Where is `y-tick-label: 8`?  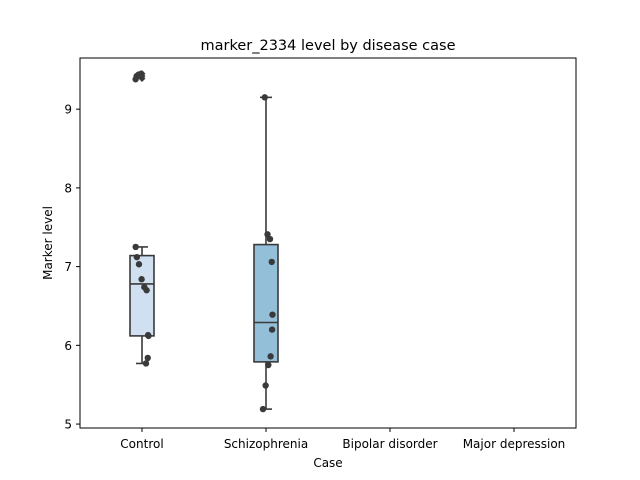 y-tick-label: 8 is located at coordinates (68, 188).